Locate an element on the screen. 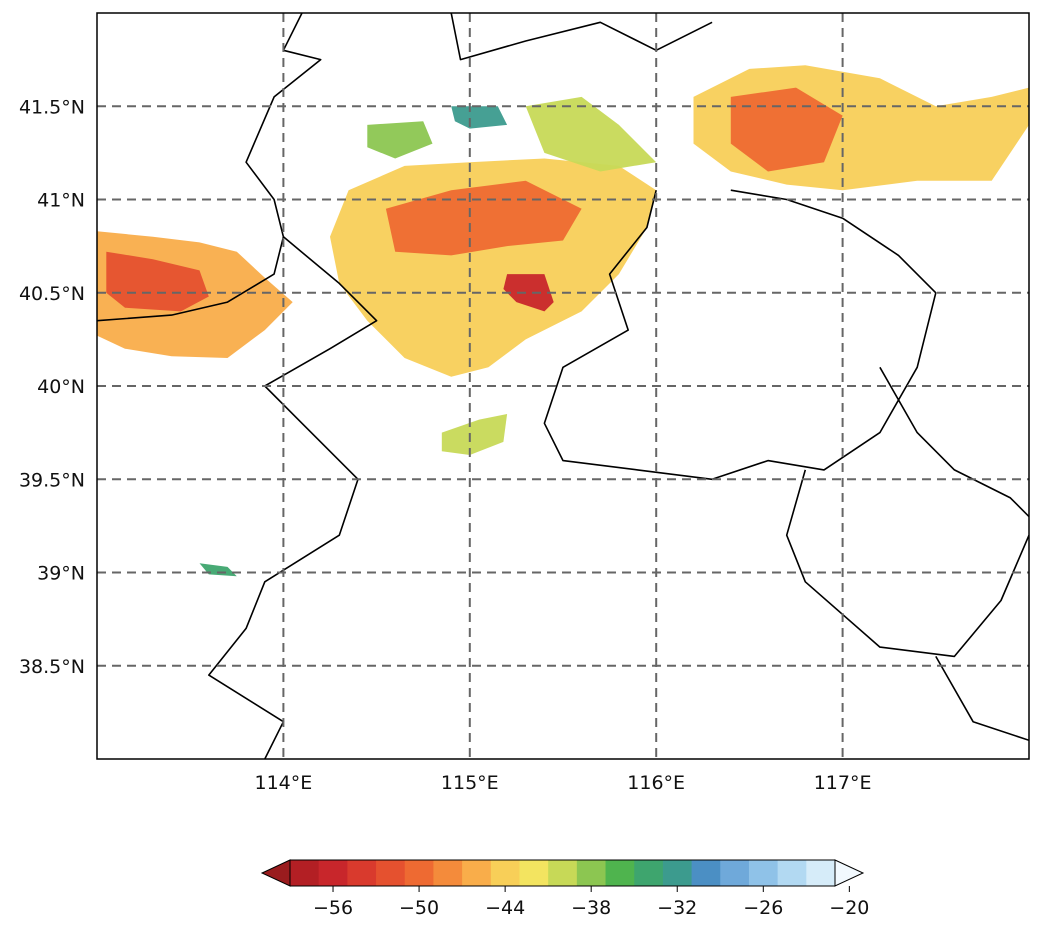  colorbar: −56 −50 −44 −38 −32 −26 −20 is located at coordinates (564, 889).